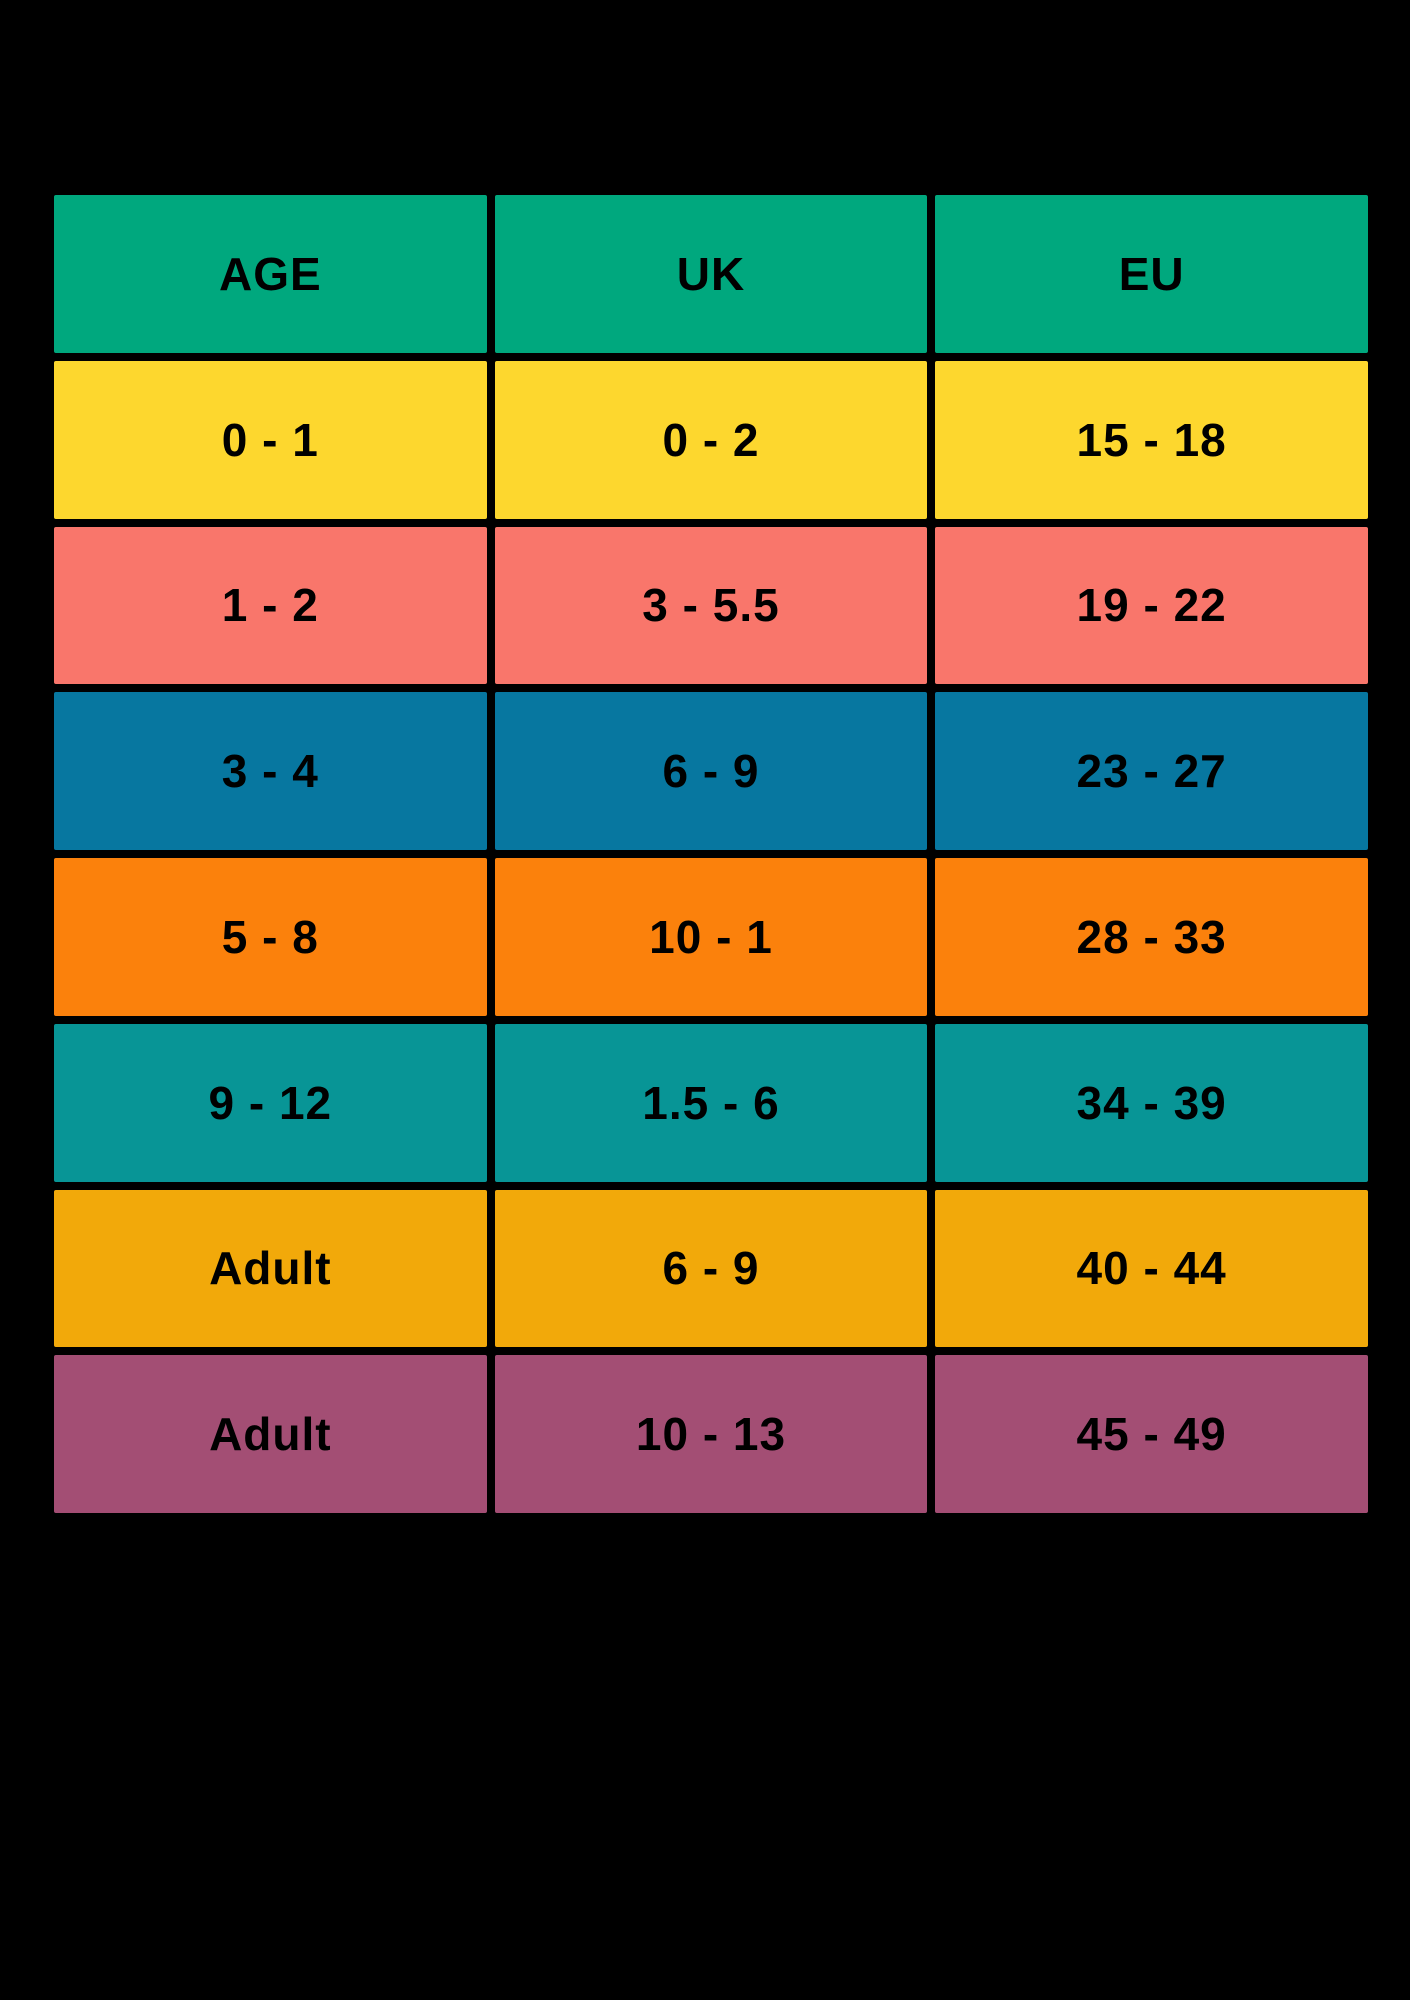 Image resolution: width=1410 pixels, height=2000 pixels. I want to click on eu-cell: 19 - 22, so click(1151, 605).